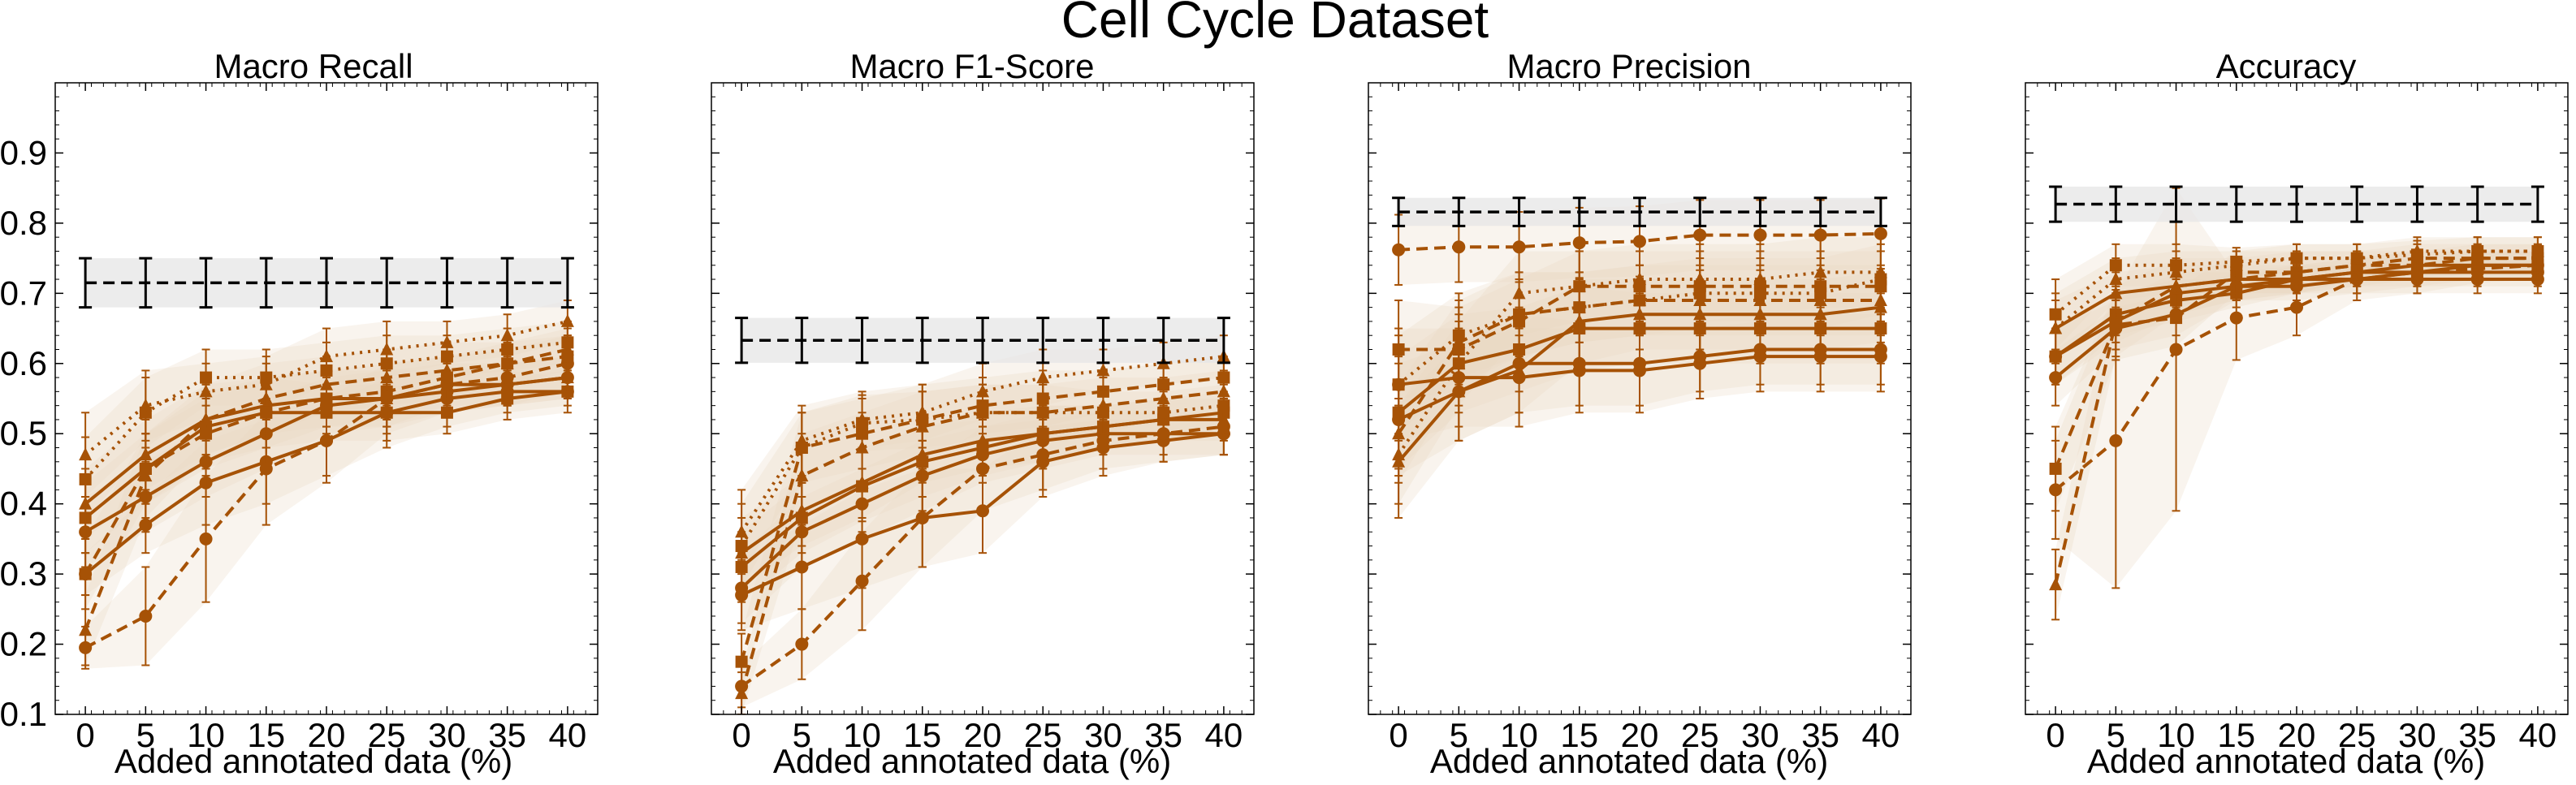 The width and height of the screenshot is (2576, 785). What do you see at coordinates (24, 573) in the screenshot?
I see `y-tick-label: 0.3` at bounding box center [24, 573].